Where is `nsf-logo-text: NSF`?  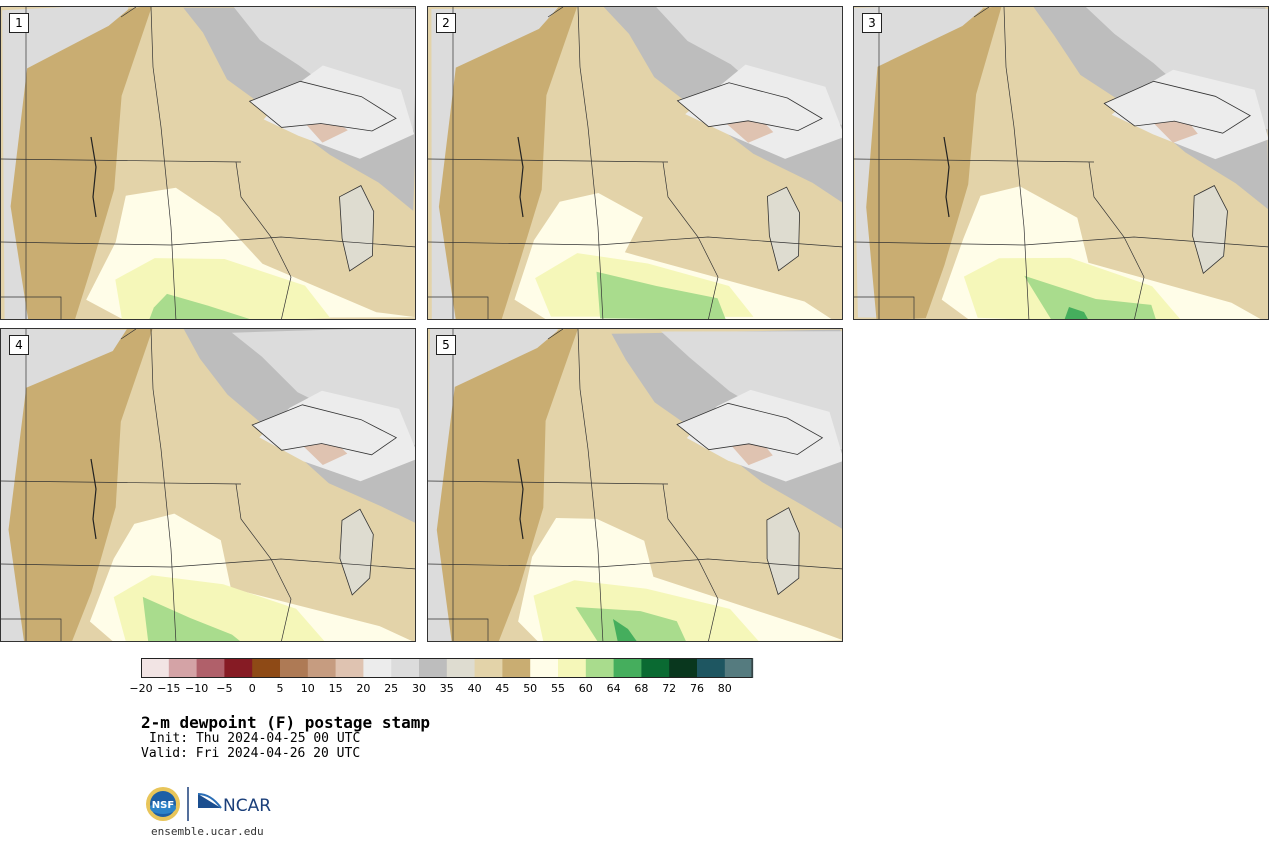 nsf-logo-text: NSF is located at coordinates (163, 805).